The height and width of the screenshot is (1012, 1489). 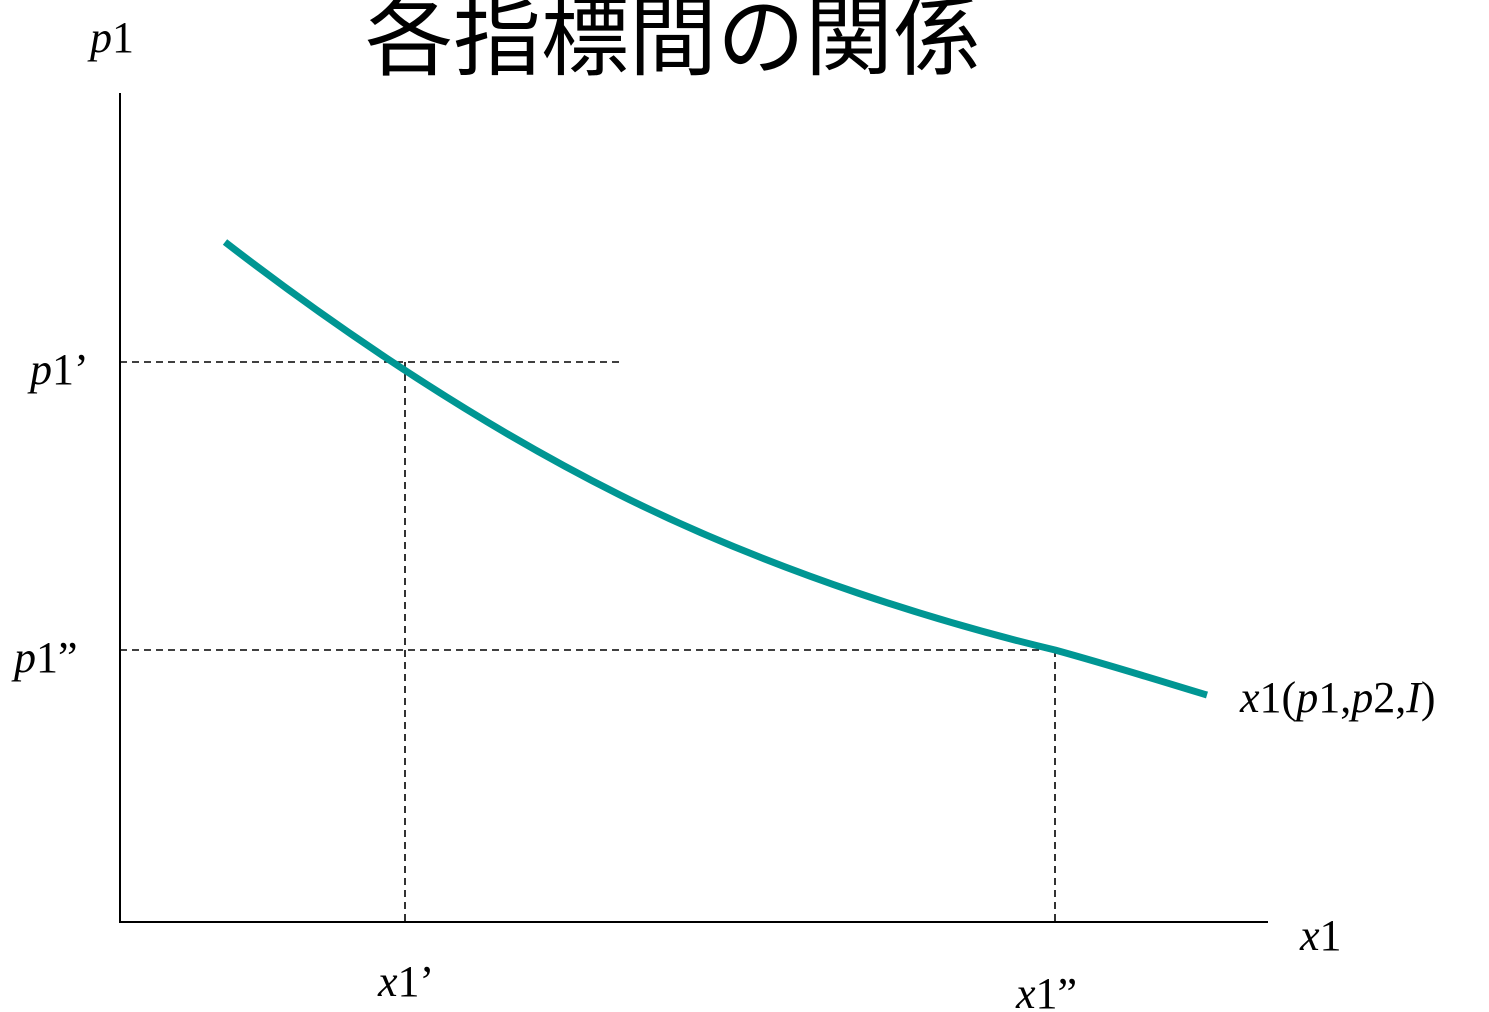 I want to click on label-x1-prime: x1’, so click(x=405, y=981).